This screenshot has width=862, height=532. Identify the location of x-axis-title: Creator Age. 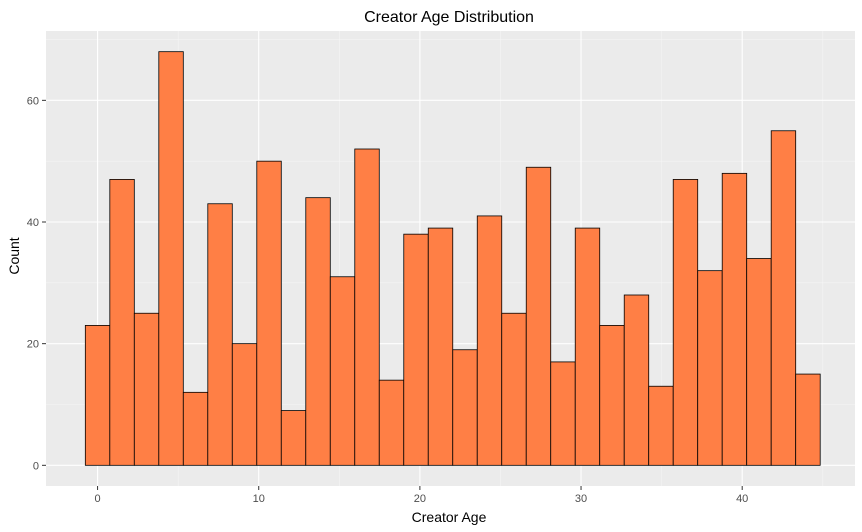
(449, 517).